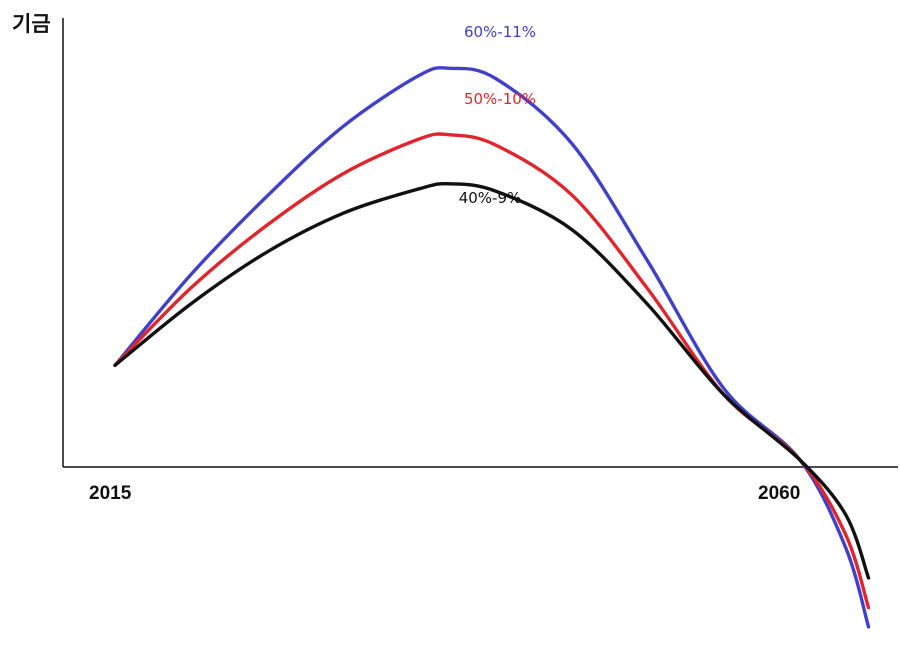 Image resolution: width=900 pixels, height=663 pixels. What do you see at coordinates (490, 198) in the screenshot?
I see `series-label-40-9: 40%-9%` at bounding box center [490, 198].